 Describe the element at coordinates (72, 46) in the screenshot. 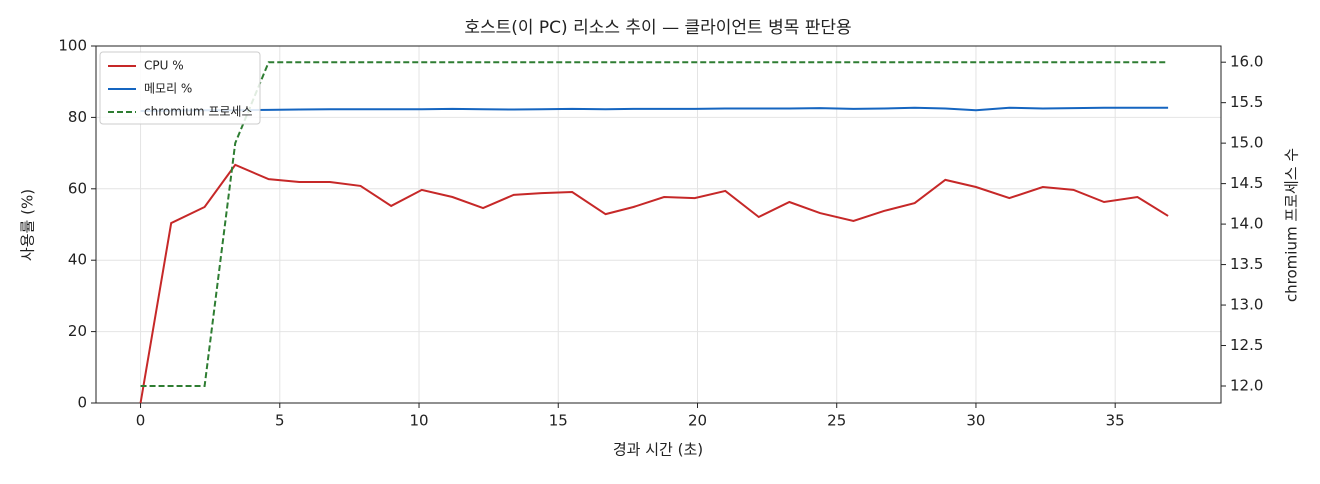

I see `y-tick-label: 100` at that location.